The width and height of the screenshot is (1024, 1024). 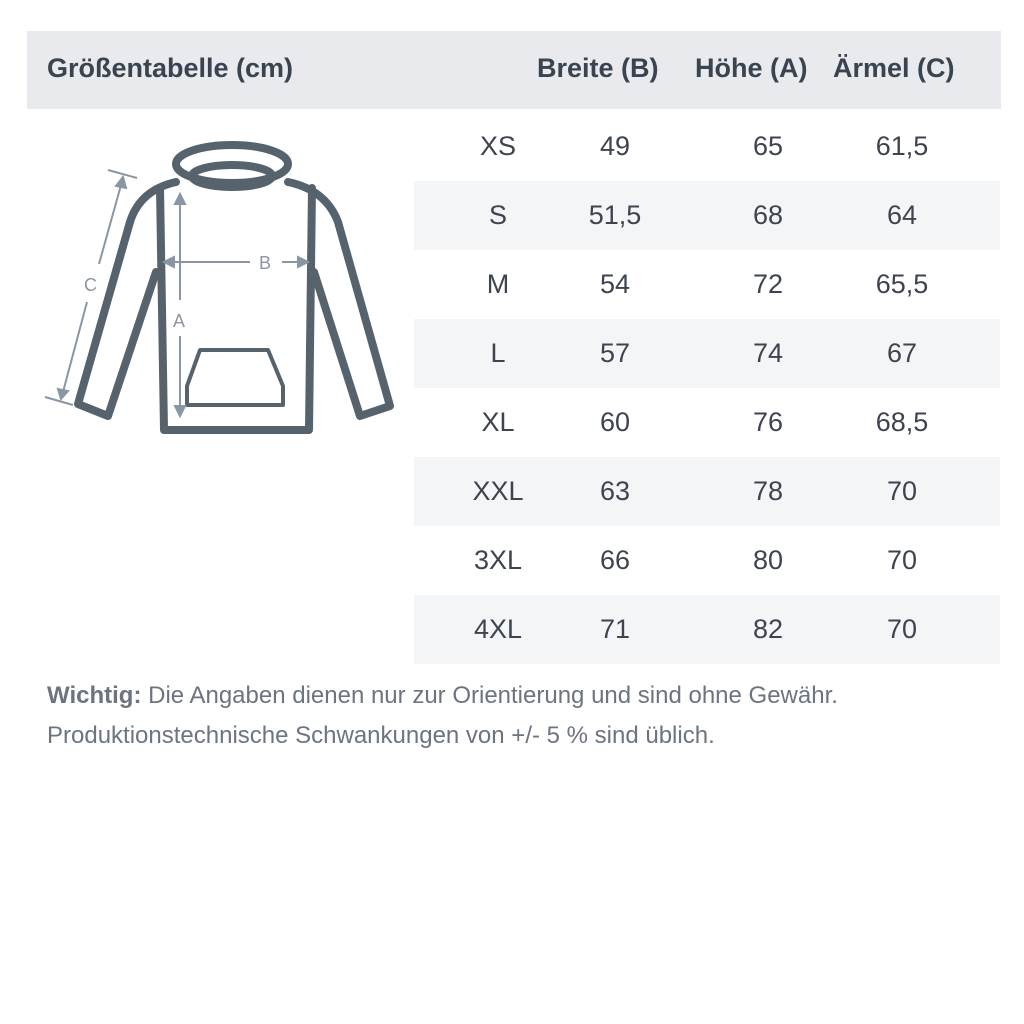 I want to click on column-header-hoehe: Höhe (A), so click(x=751, y=68).